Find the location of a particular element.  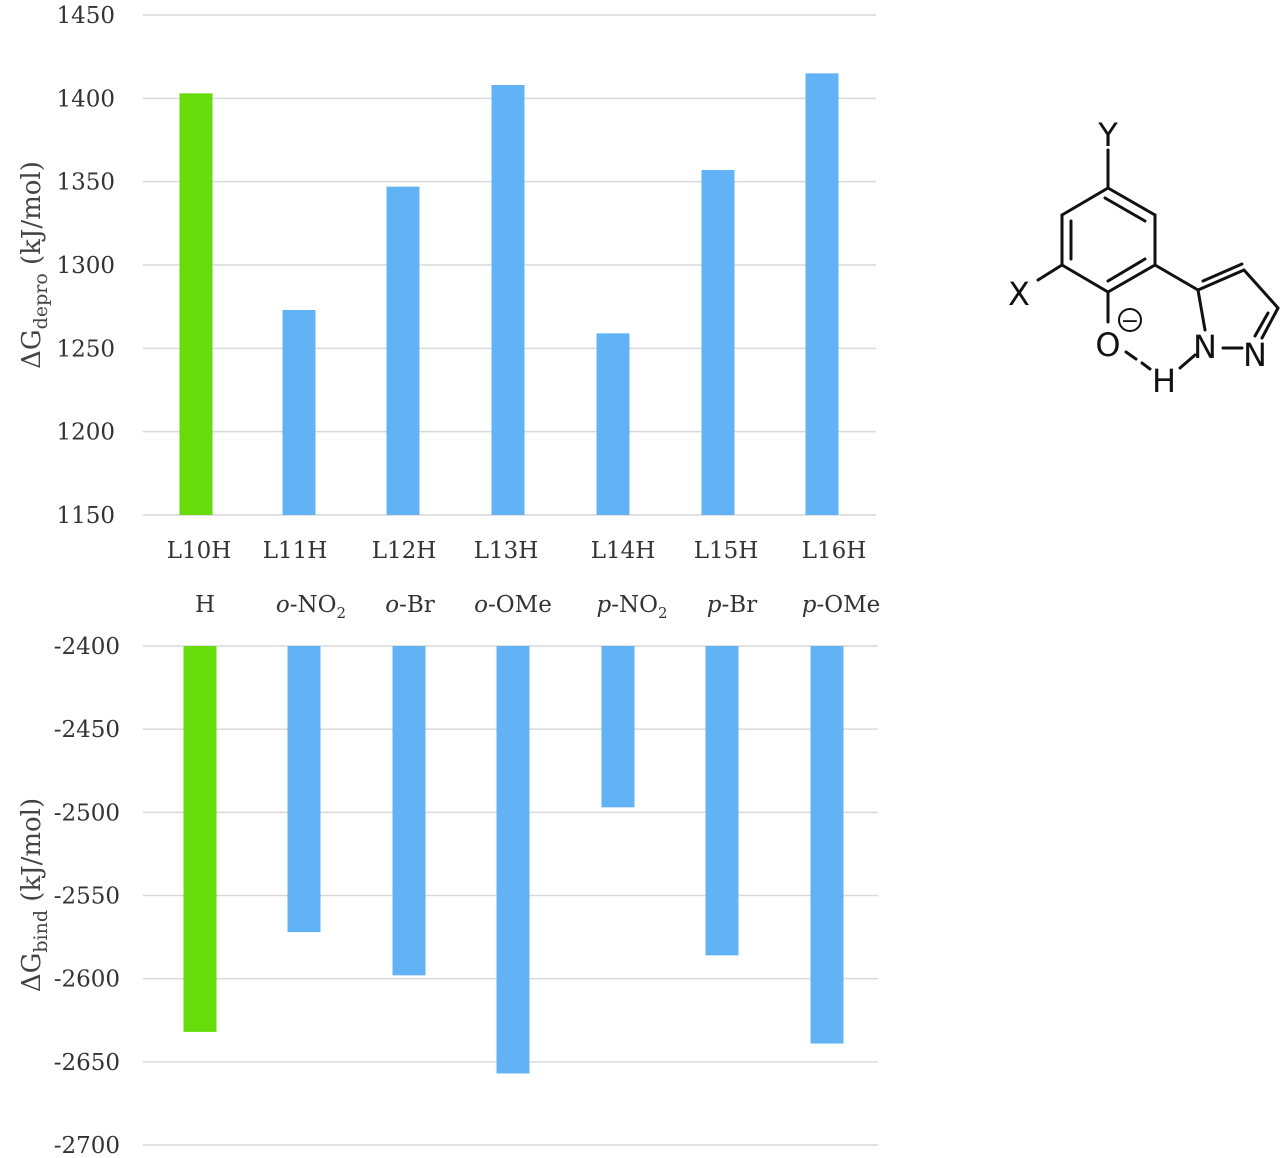

x-tick-label: L14H is located at coordinates (623, 551).